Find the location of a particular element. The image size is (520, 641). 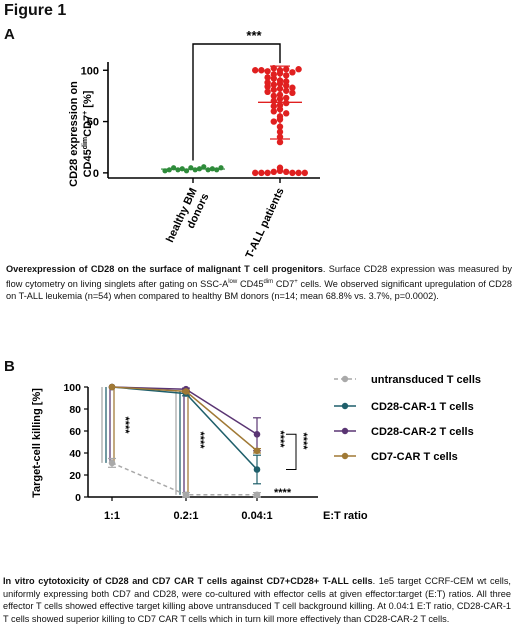

chart-a-xtick-label: T-ALL patients is located at coordinates (265, 223).